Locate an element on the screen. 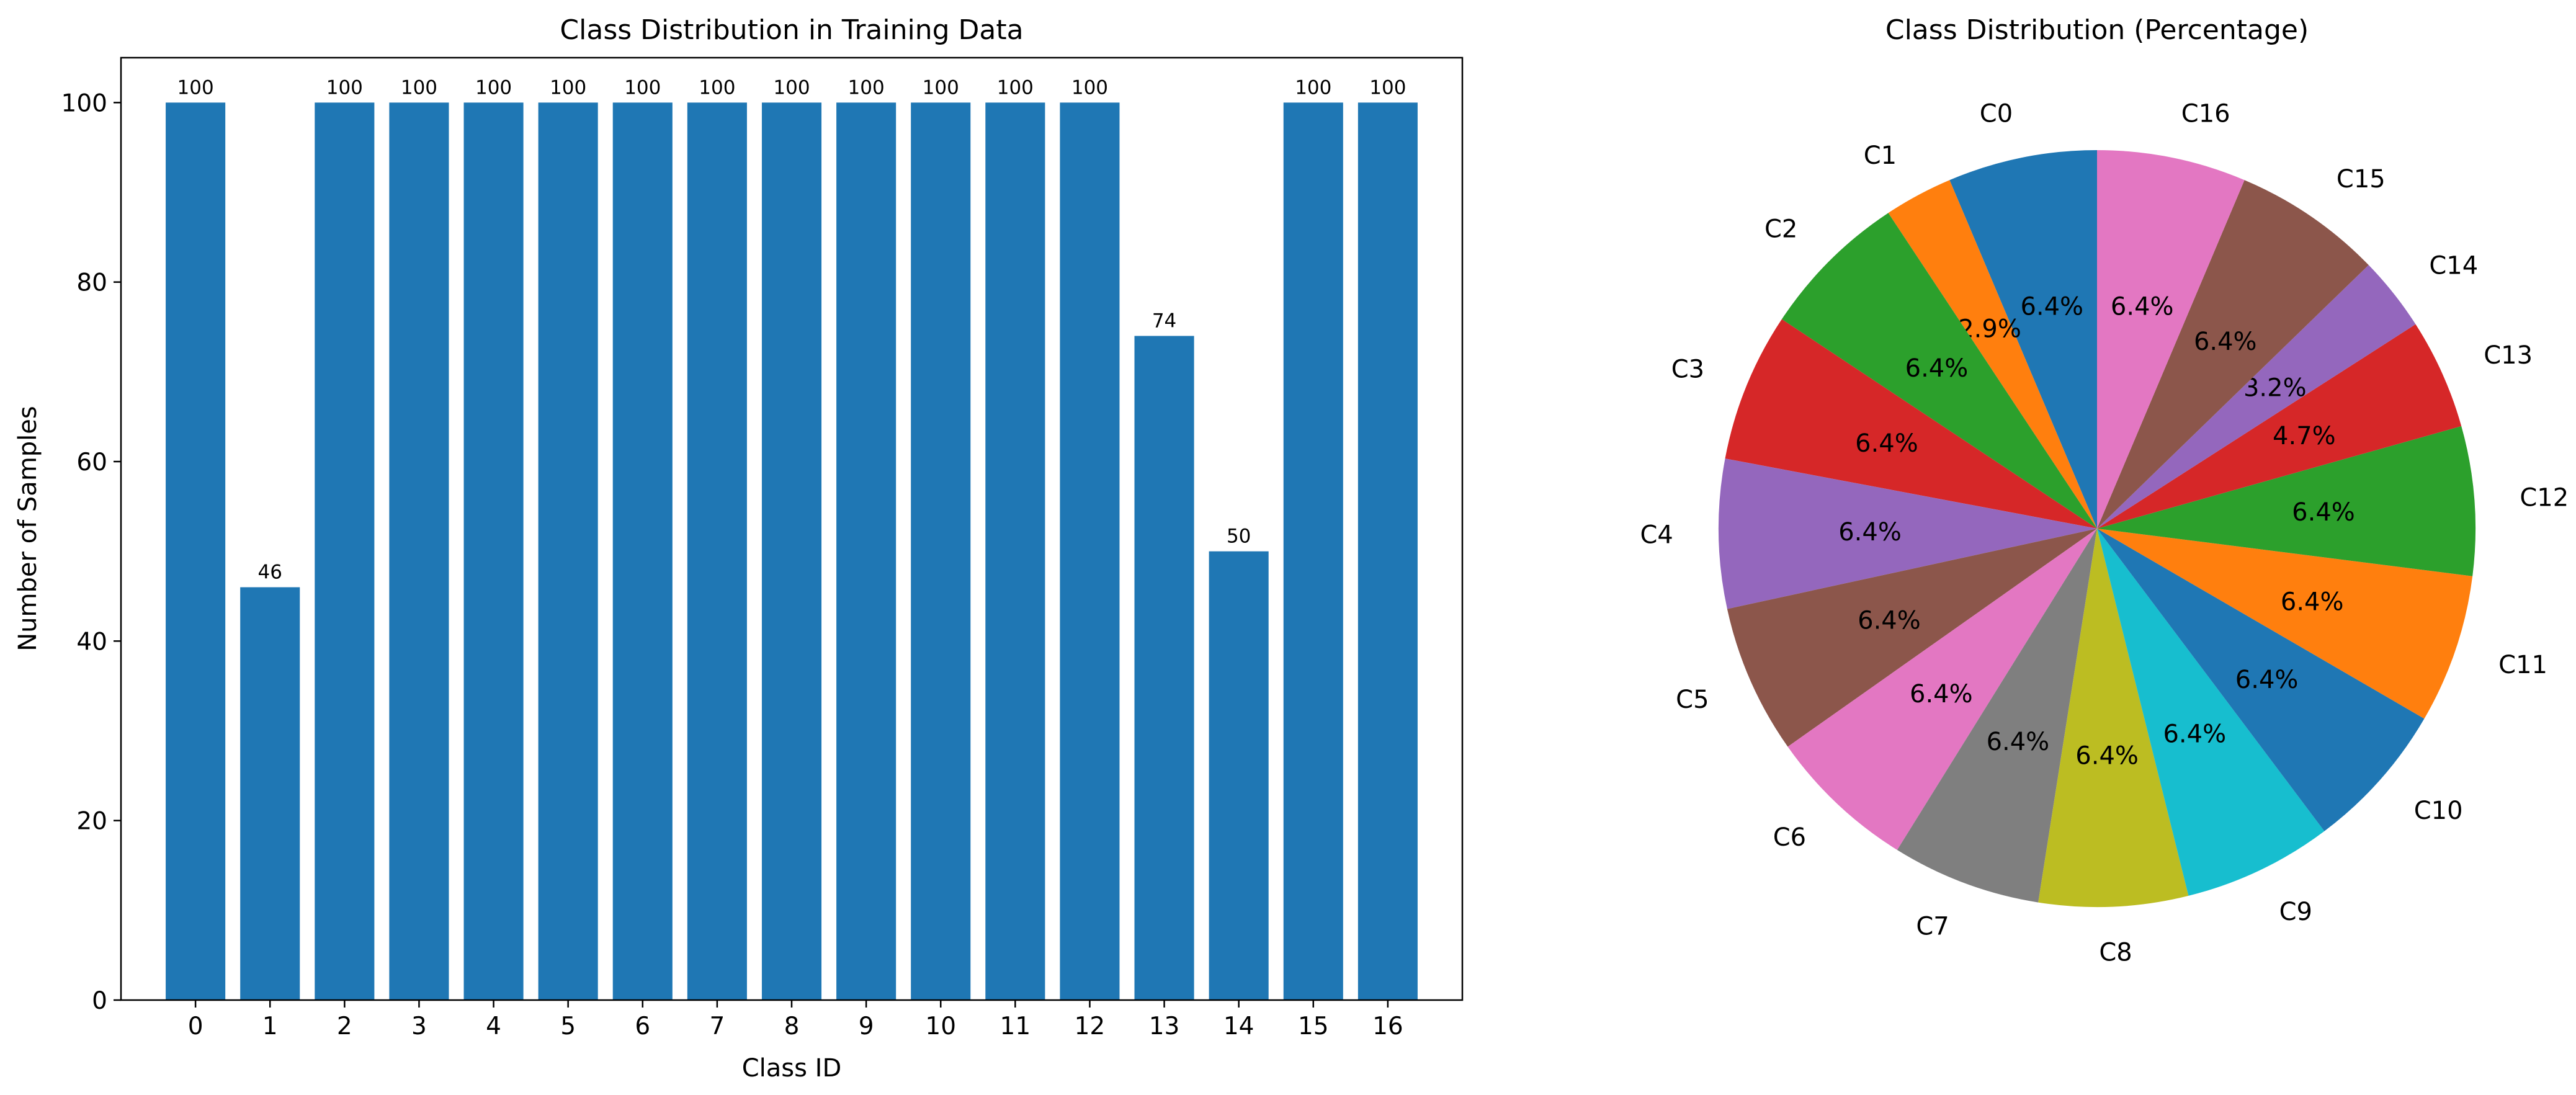 This screenshot has width=2576, height=1095. x-tick-label-11: 11 is located at coordinates (1015, 1026).